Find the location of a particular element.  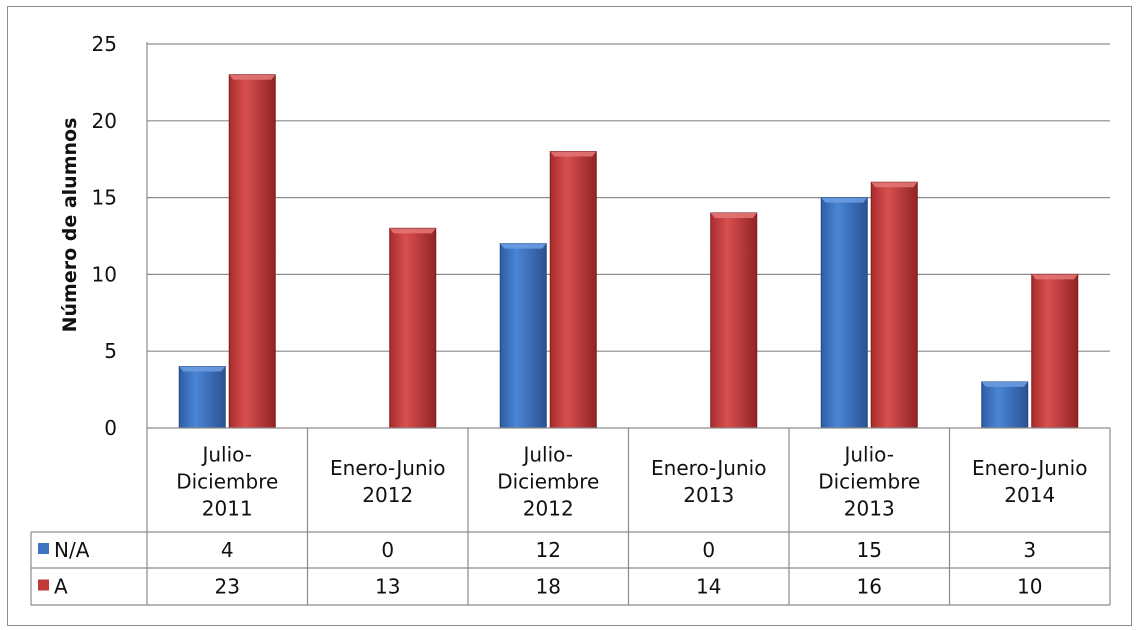

x-tick-label: Julio-Diciembre 2013 is located at coordinates (869, 482).